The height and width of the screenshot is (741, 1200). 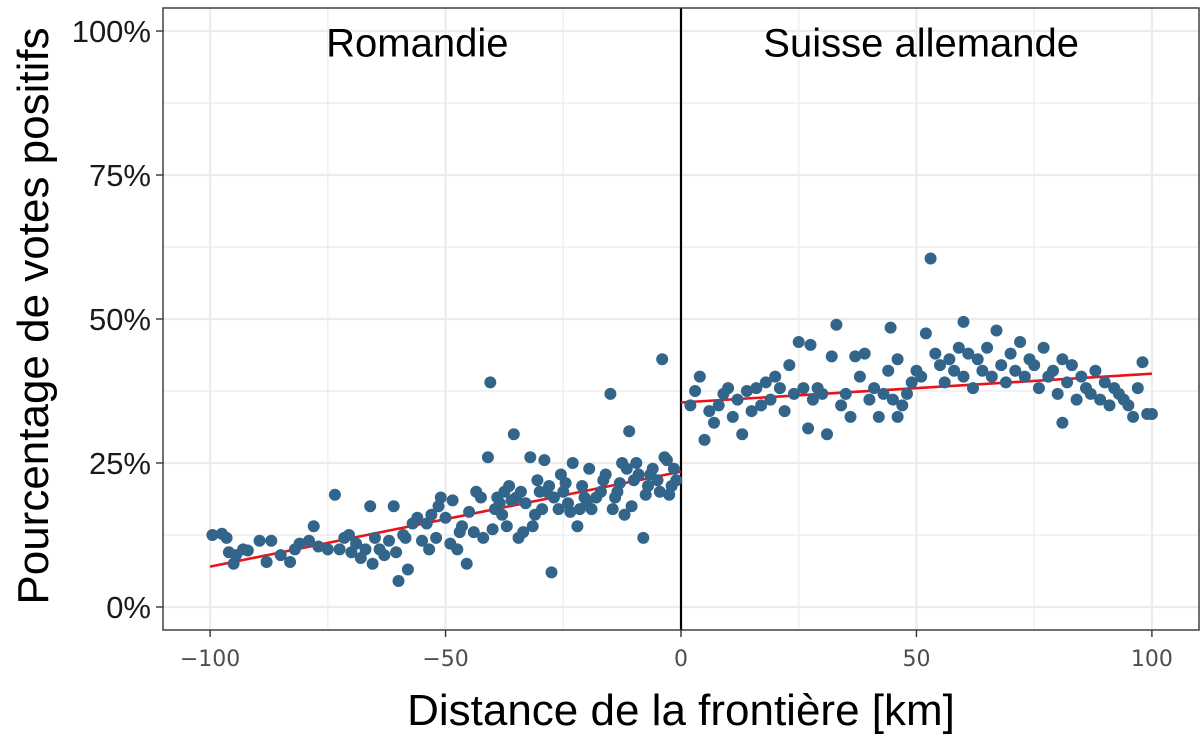 I want to click on annotation-romandie: Romandie, so click(x=417, y=44).